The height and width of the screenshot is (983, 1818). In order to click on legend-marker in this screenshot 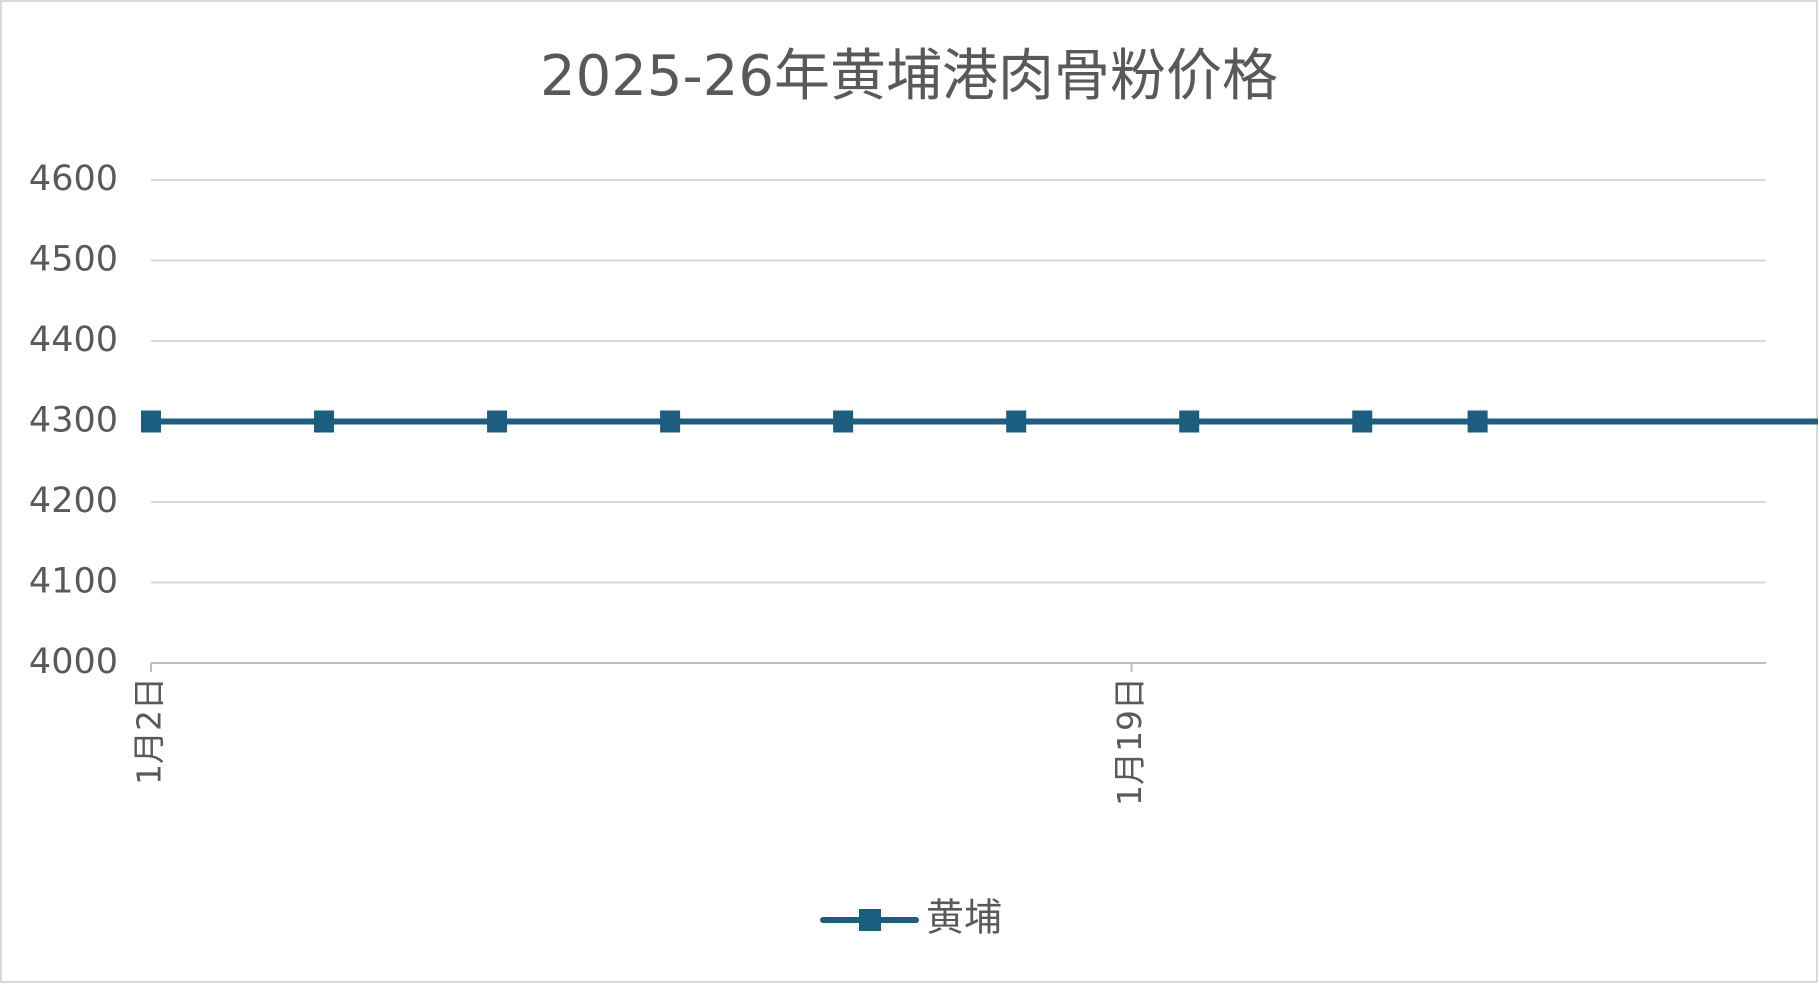, I will do `click(870, 920)`.